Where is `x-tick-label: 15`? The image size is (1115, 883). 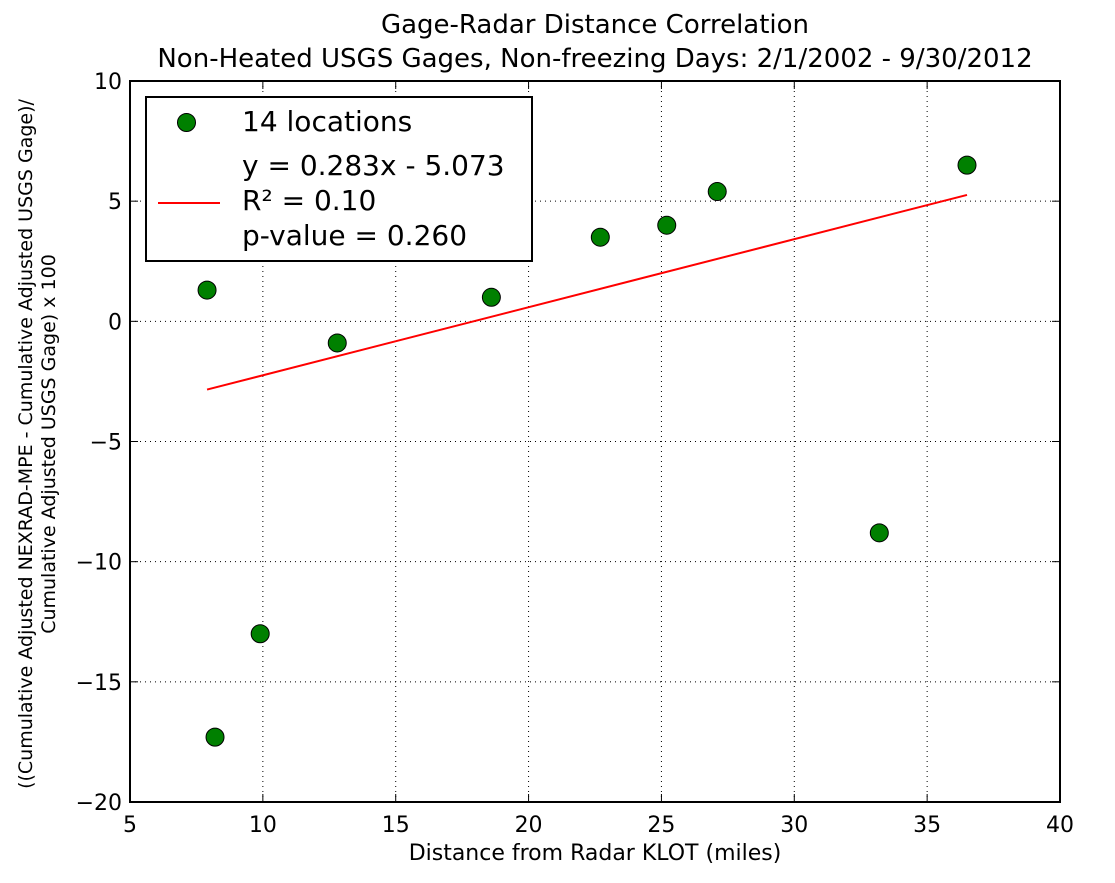
x-tick-label: 15 is located at coordinates (396, 825).